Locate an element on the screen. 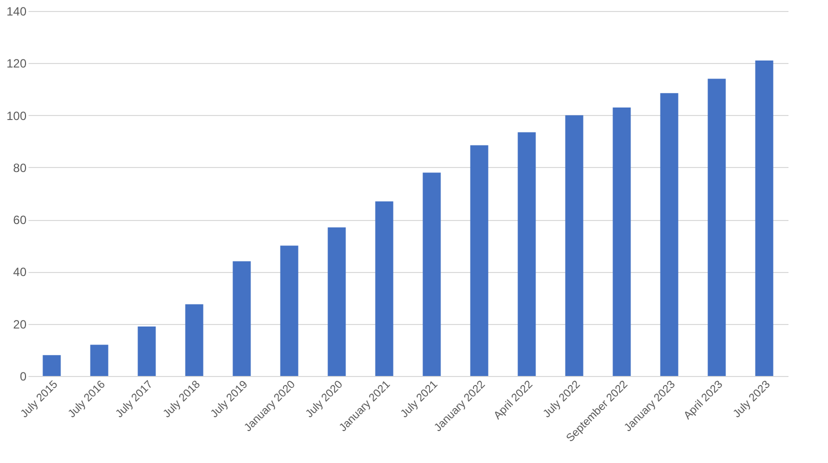 This screenshot has height=463, width=828. y-tick-label: 140 is located at coordinates (16, 11).